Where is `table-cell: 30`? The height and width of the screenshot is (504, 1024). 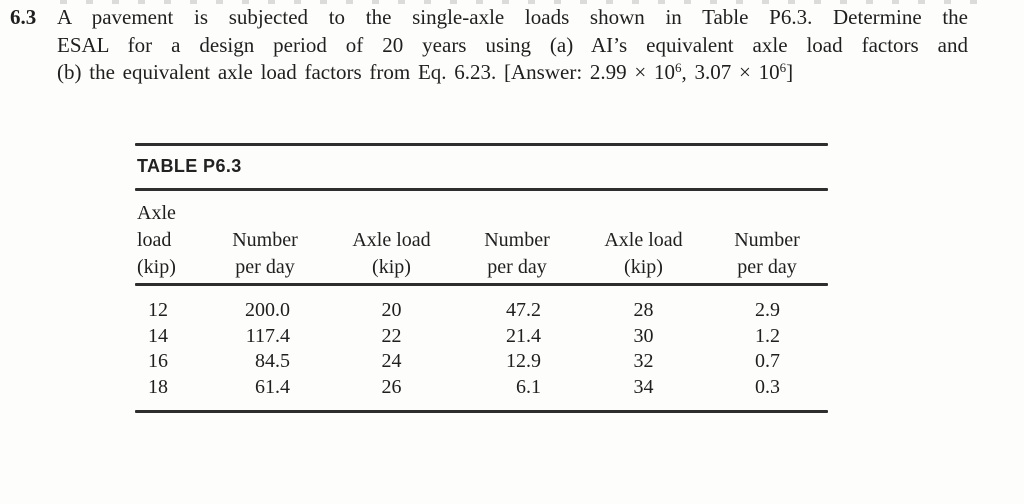 table-cell: 30 is located at coordinates (643, 335).